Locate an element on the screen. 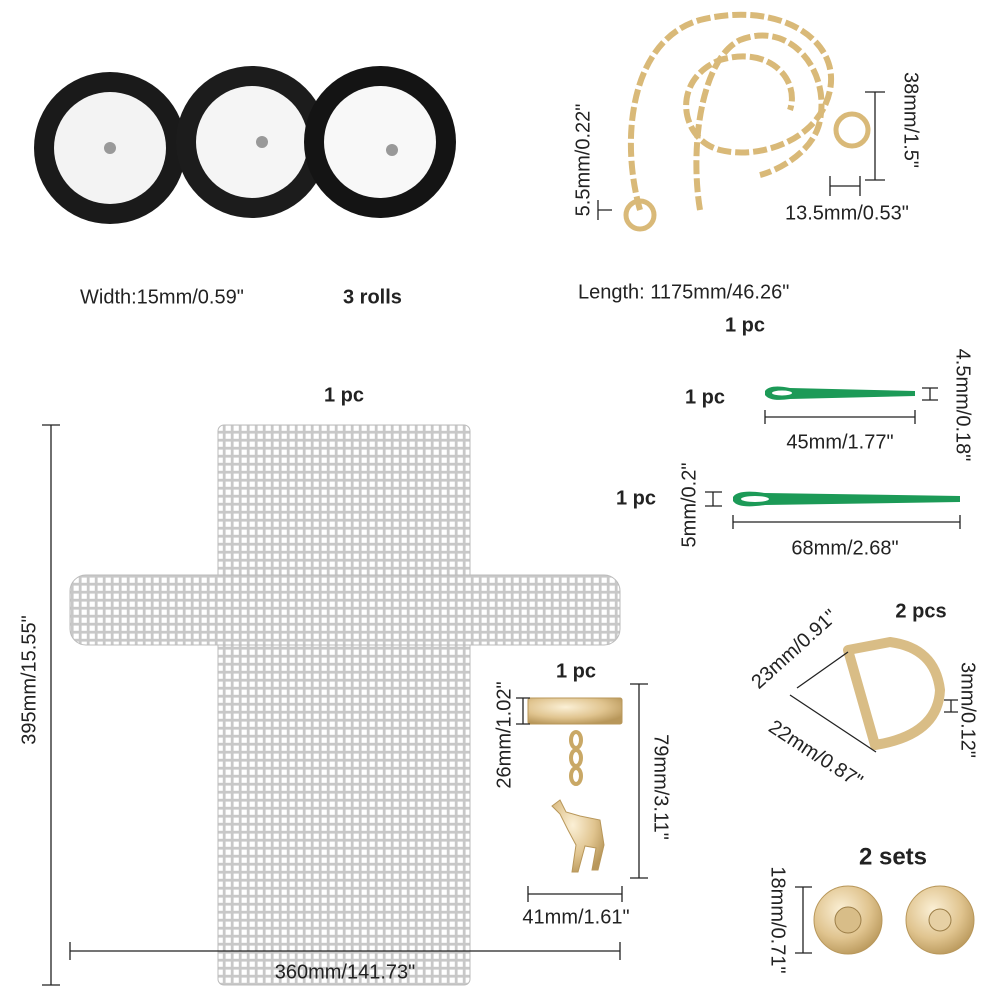  magnetic-clasp-dimension-lines is located at coordinates (803, 920).